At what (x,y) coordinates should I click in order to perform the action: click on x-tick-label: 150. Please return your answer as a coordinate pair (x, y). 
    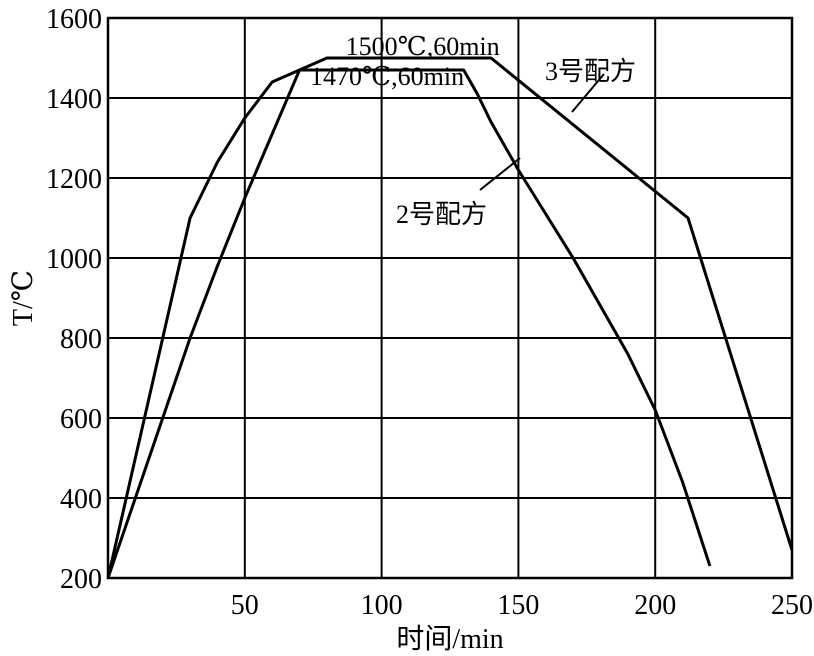
    Looking at the image, I should click on (518, 605).